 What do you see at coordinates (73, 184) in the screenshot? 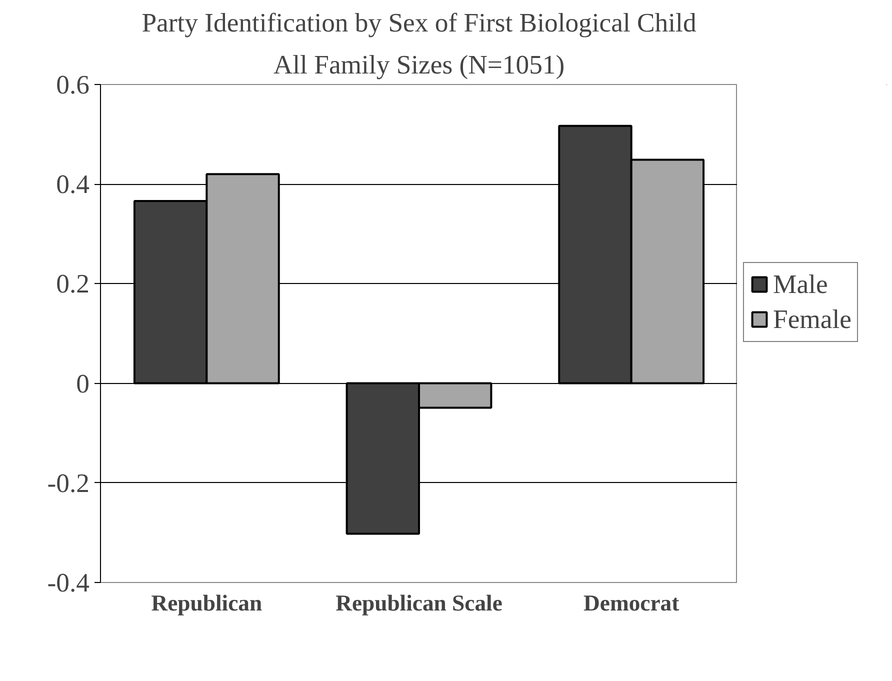
I see `y-tick-label: 0.4` at bounding box center [73, 184].